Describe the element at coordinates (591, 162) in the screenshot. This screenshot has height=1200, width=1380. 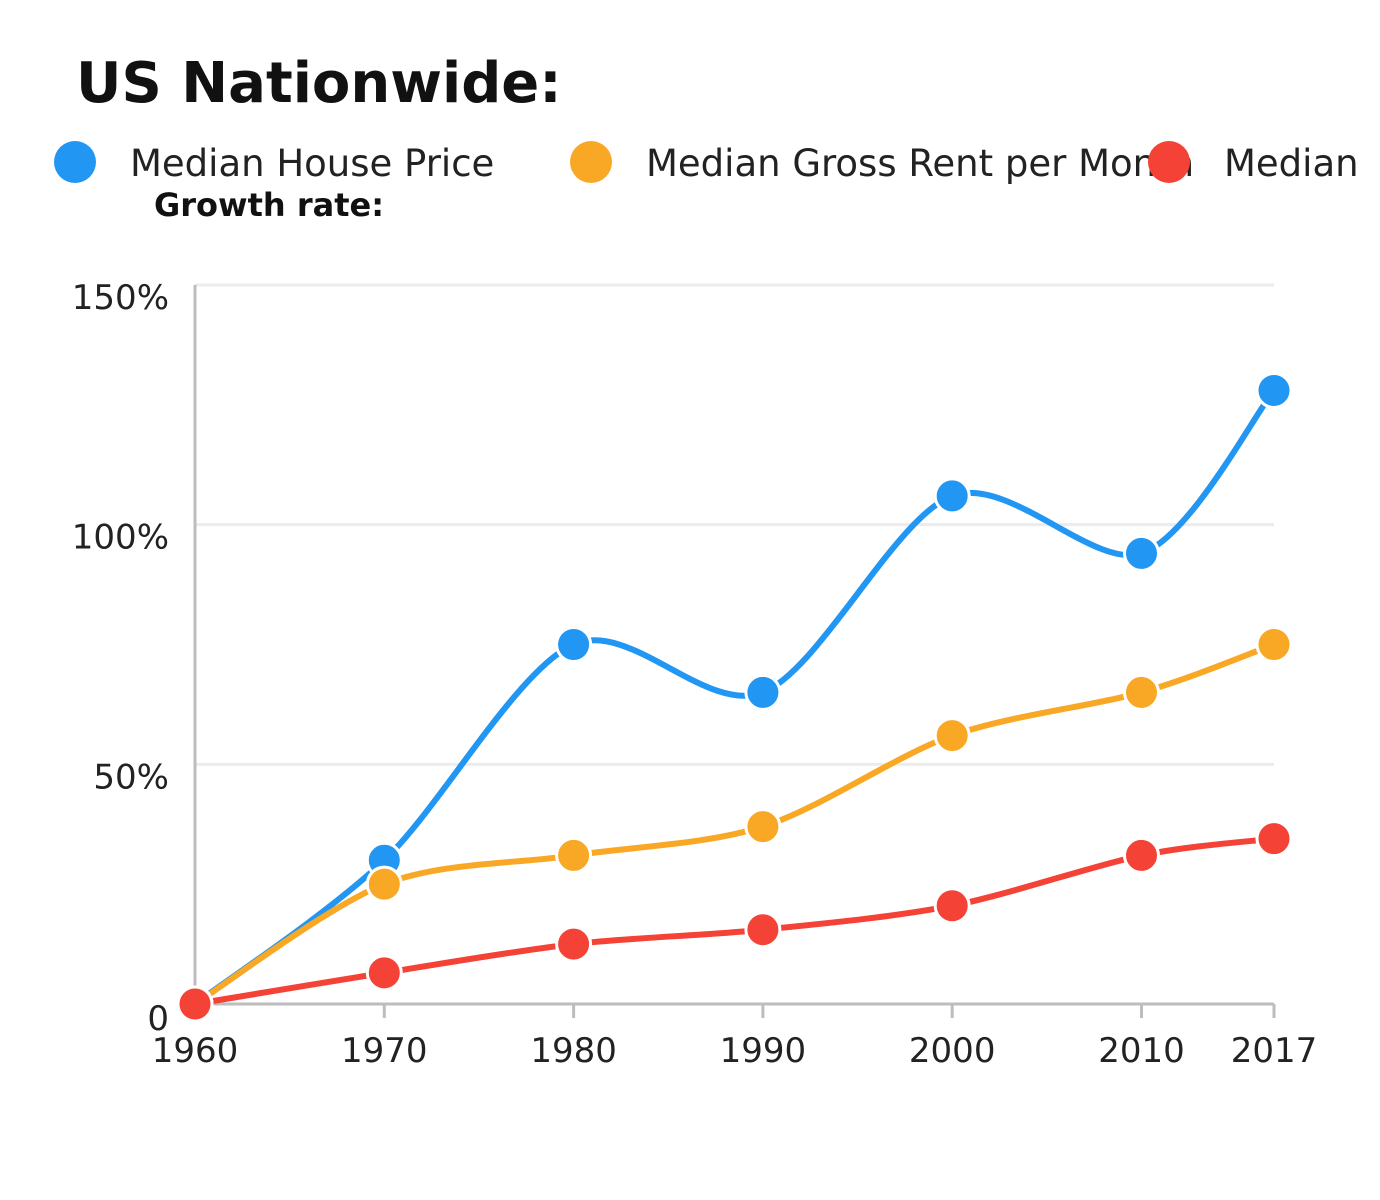
I see `legend-marker-gross-rent` at that location.